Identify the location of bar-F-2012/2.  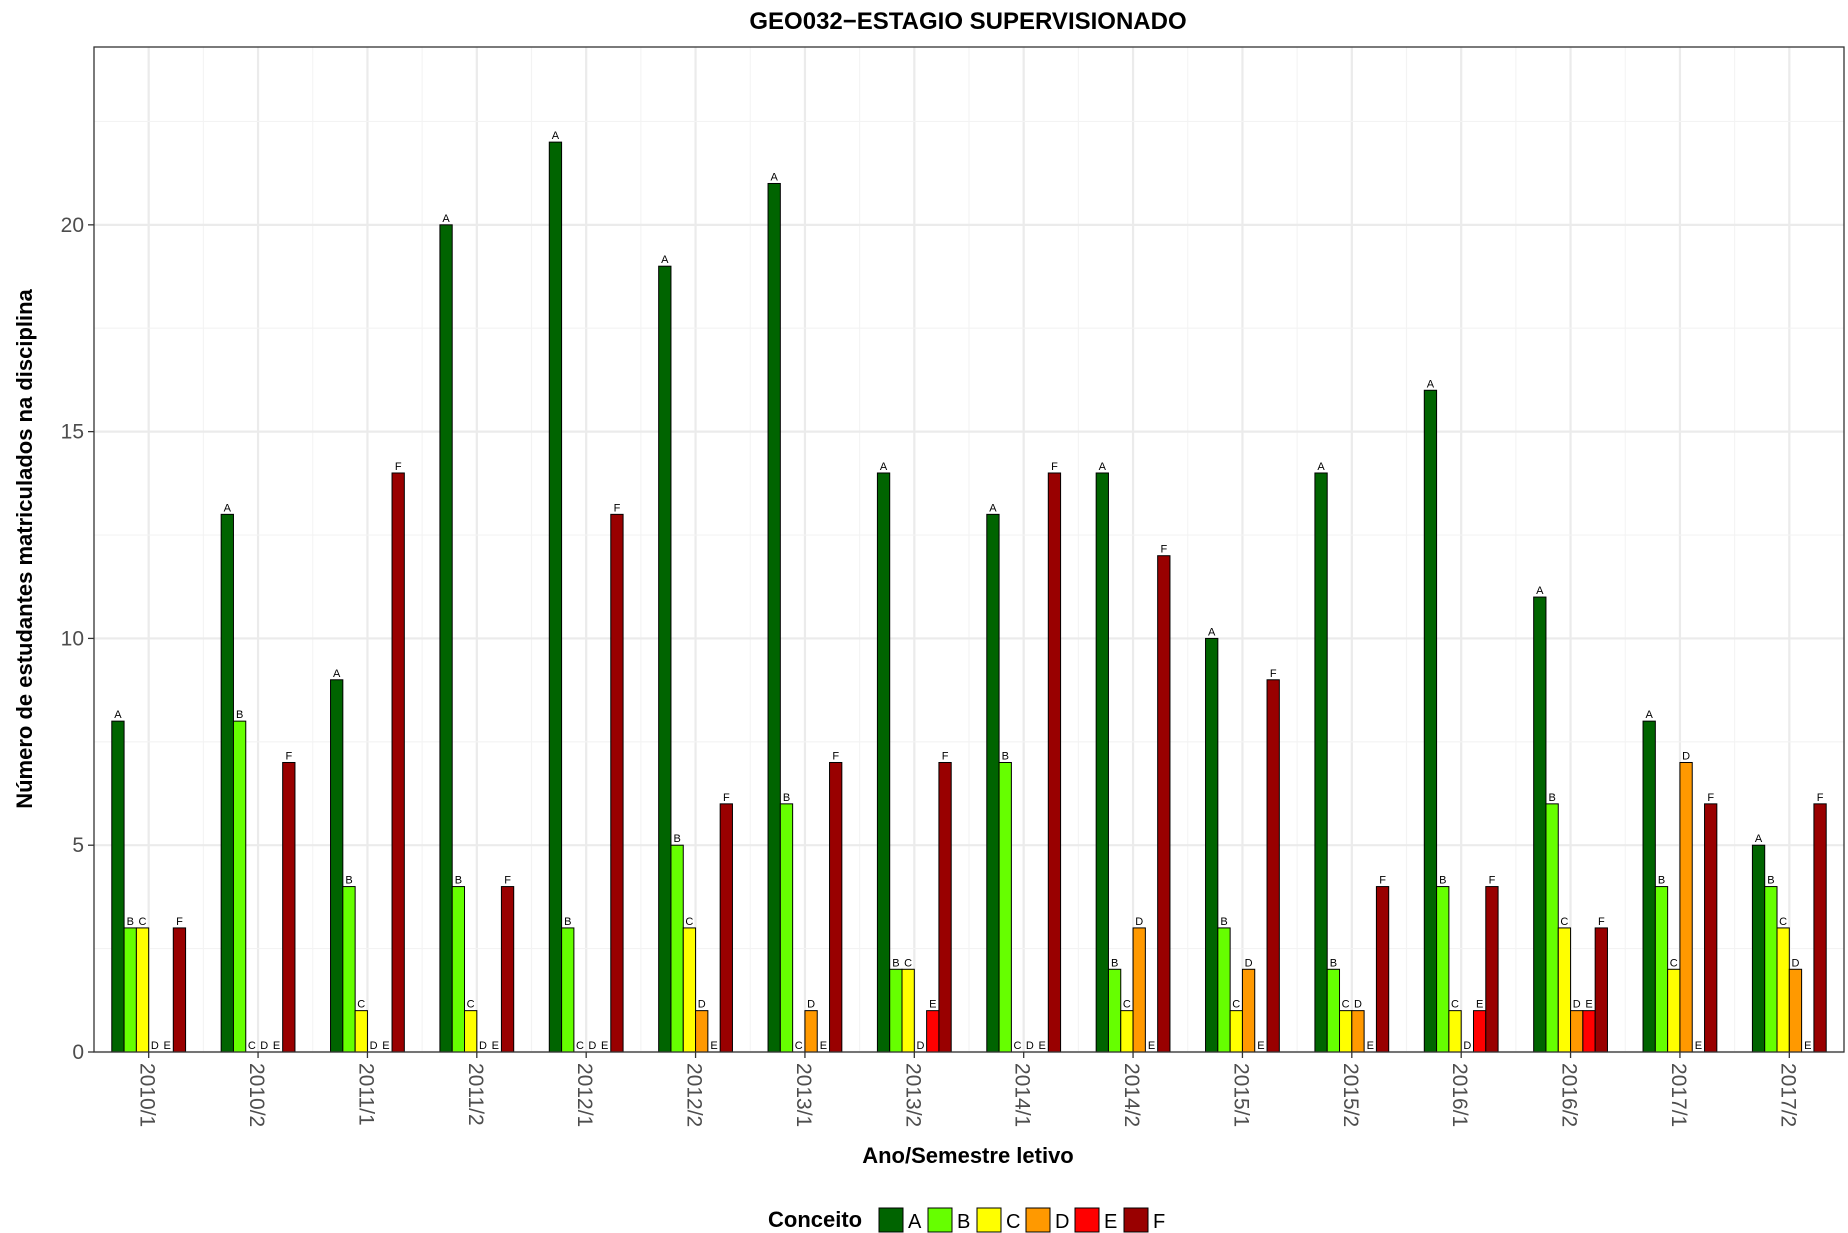
(726, 928).